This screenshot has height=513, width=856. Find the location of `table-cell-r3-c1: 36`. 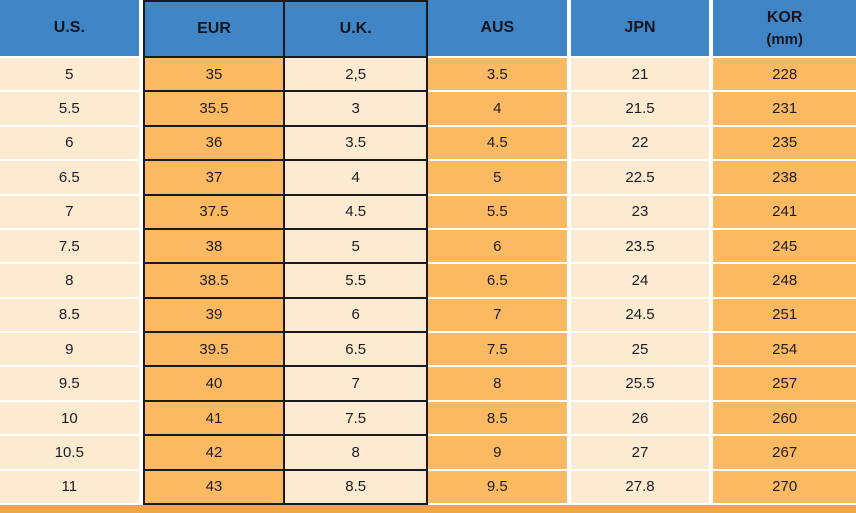

table-cell-r3-c1: 36 is located at coordinates (214, 144).